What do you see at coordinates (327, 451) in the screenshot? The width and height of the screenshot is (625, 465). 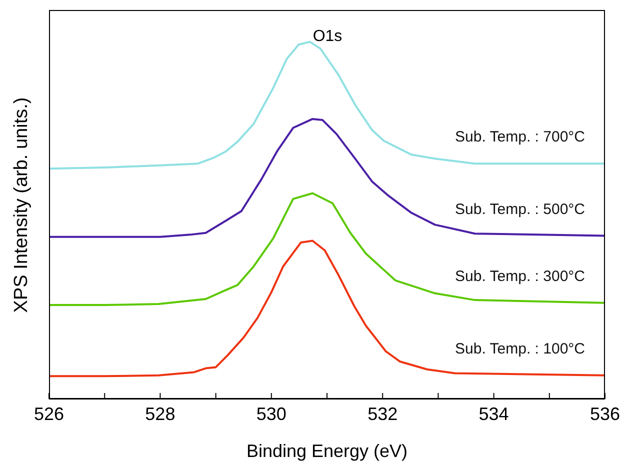 I see `x-axis-title: Binding Energy (eV)` at bounding box center [327, 451].